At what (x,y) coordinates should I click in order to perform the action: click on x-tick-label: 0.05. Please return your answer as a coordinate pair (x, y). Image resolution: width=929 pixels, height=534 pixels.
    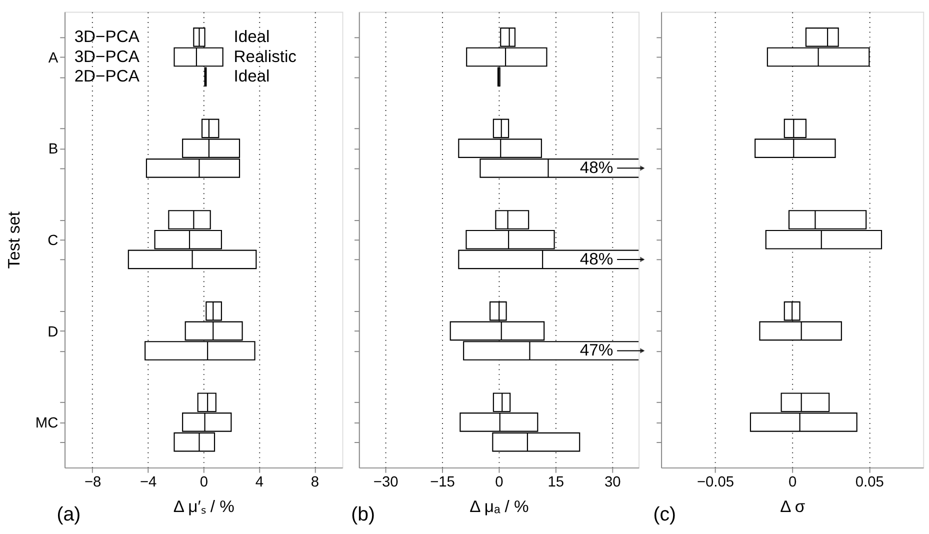
    Looking at the image, I should click on (869, 482).